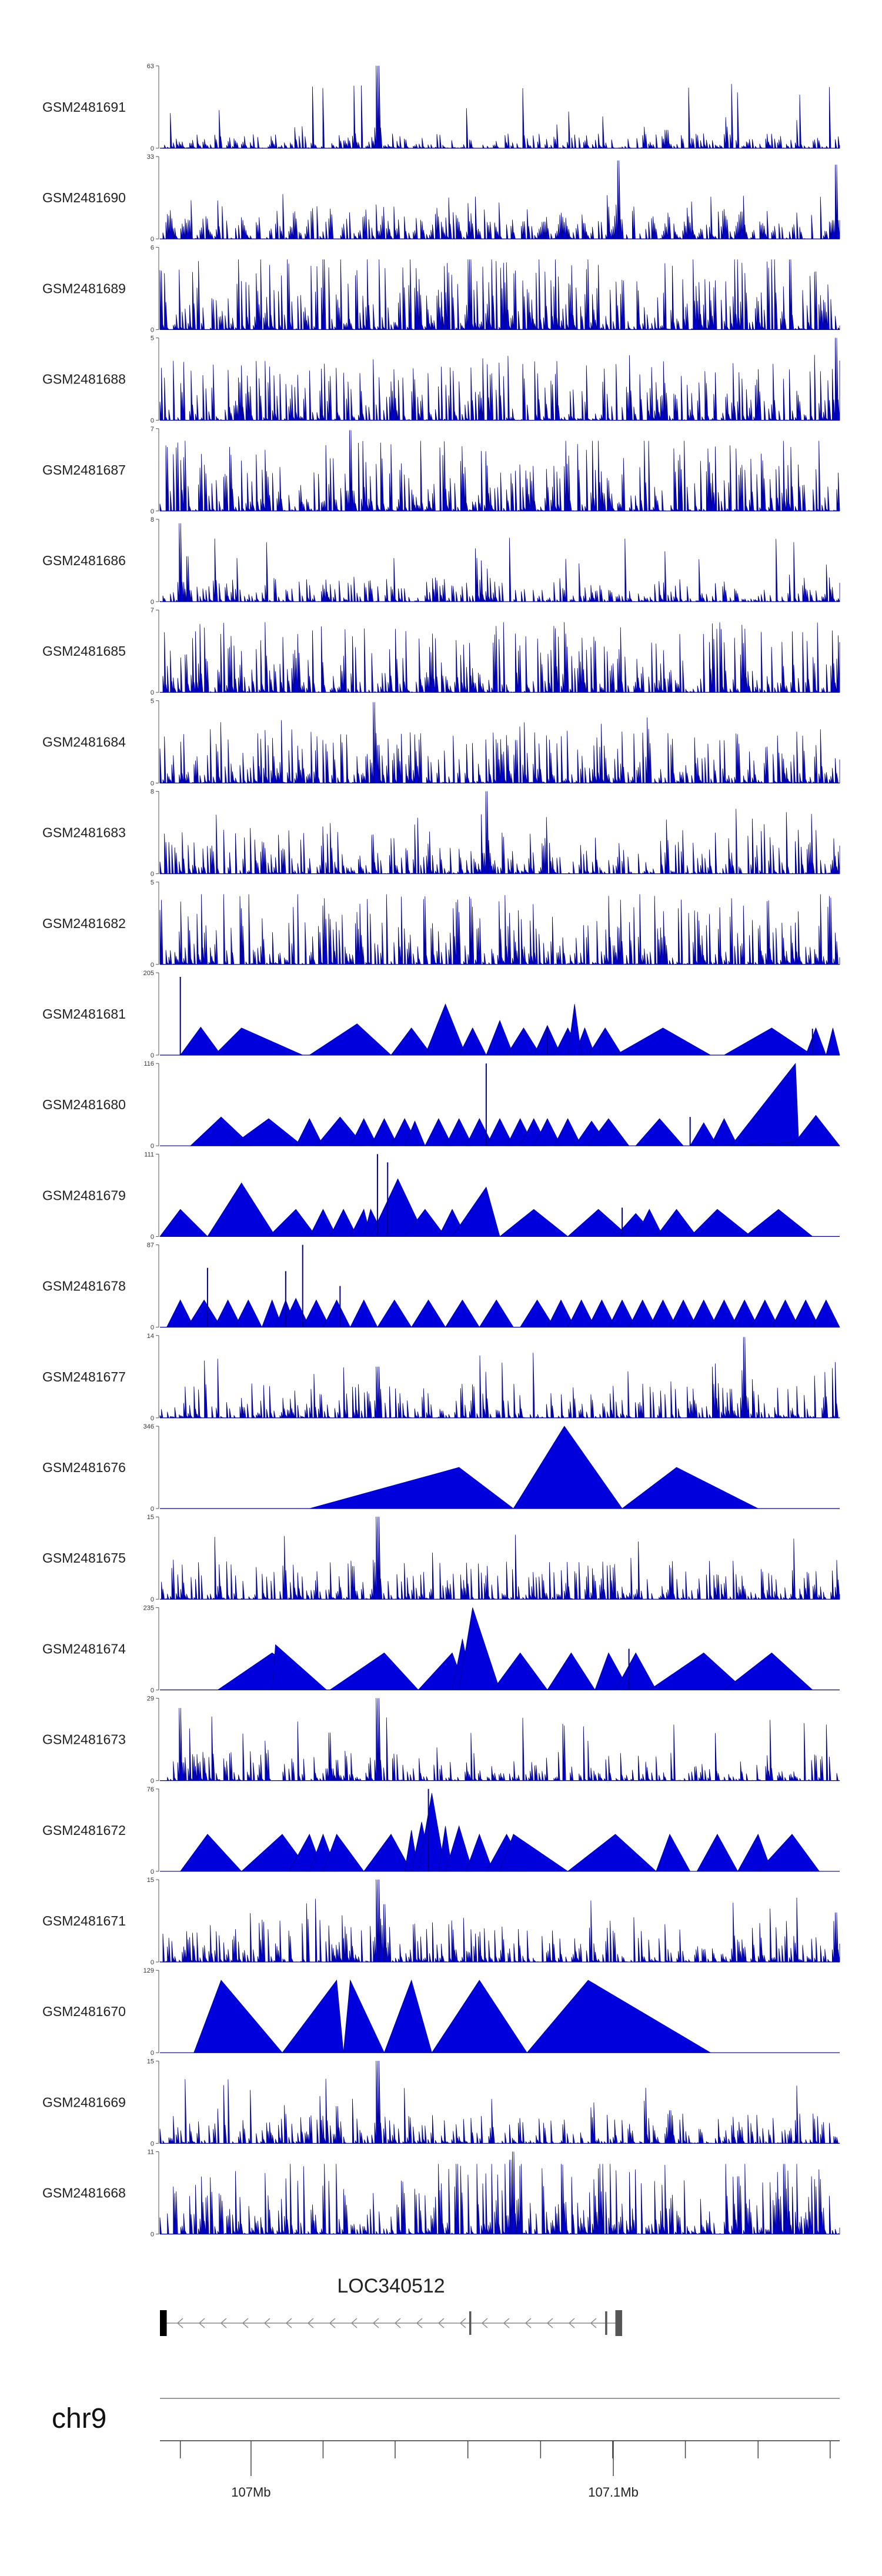 This screenshot has height=2576, width=882. What do you see at coordinates (441, 924) in the screenshot?
I see `track-gsm2481682: GSM2481682 5 0` at bounding box center [441, 924].